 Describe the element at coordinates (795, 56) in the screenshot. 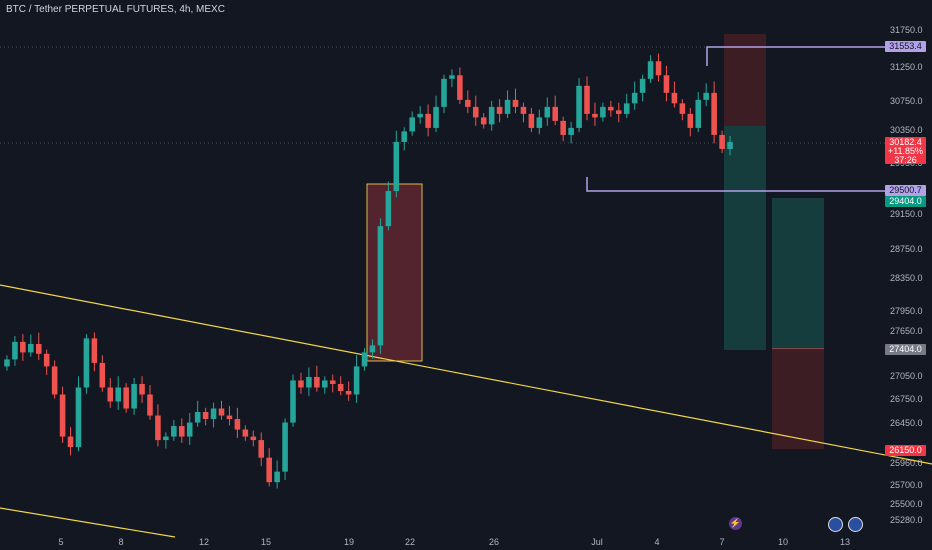

I see `target-level-line` at that location.